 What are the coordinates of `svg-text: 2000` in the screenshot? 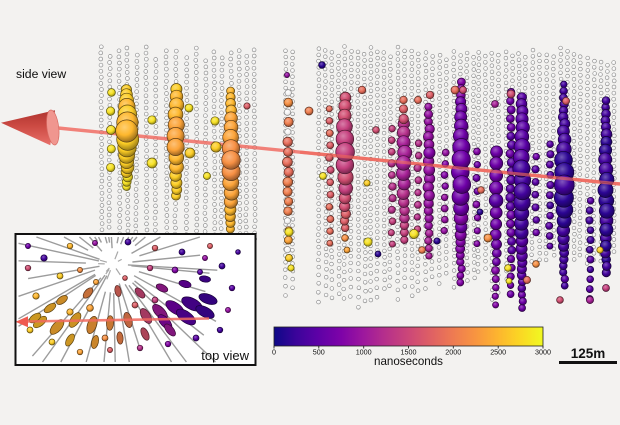 It's located at (453, 352).